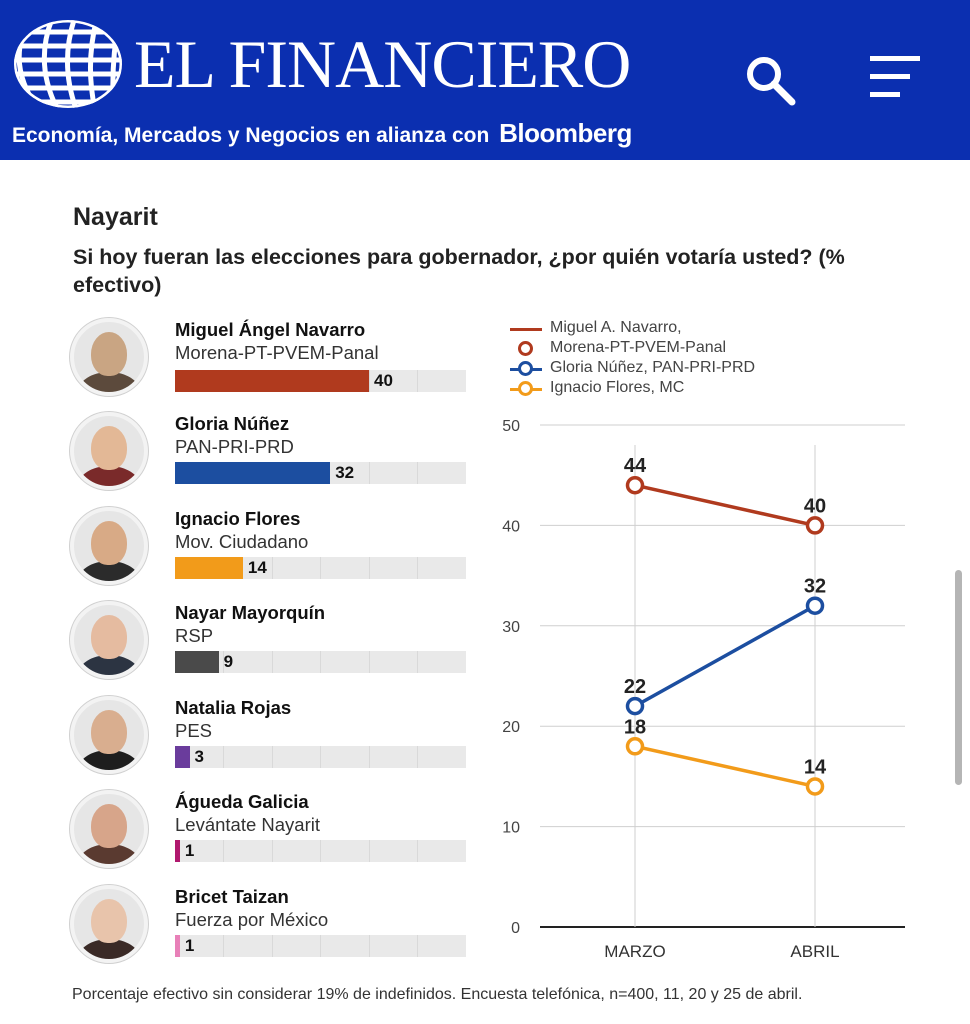  Describe the element at coordinates (635, 687) in the screenshot. I see `data-label: 22` at that location.